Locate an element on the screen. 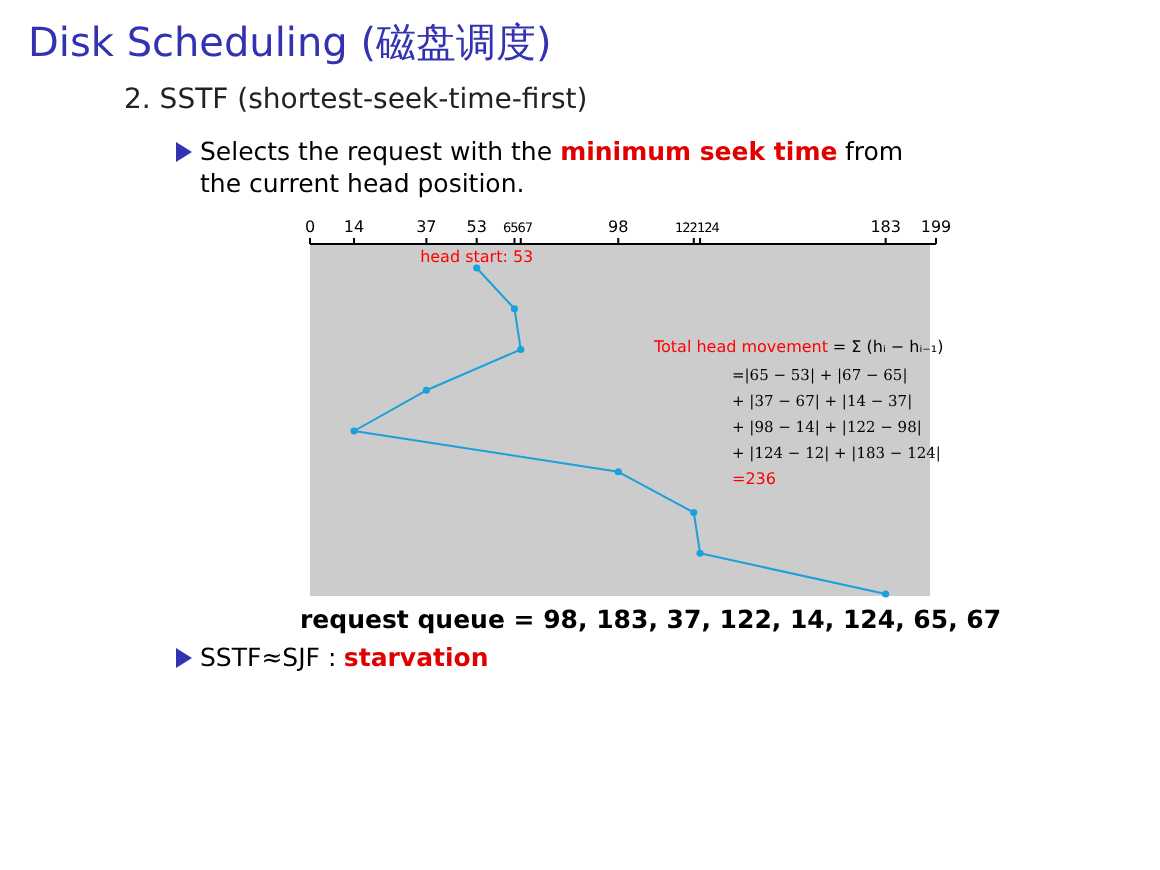 Image resolution: width=1160 pixels, height=870 pixels. x-tick-label: 53 is located at coordinates (476, 227).